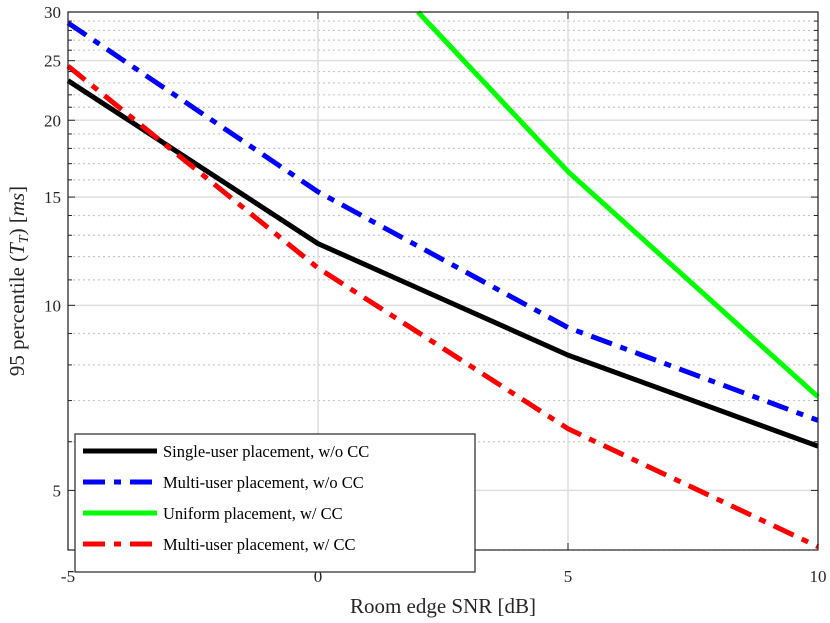  I want to click on y-tick-label: 25, so click(52, 61).